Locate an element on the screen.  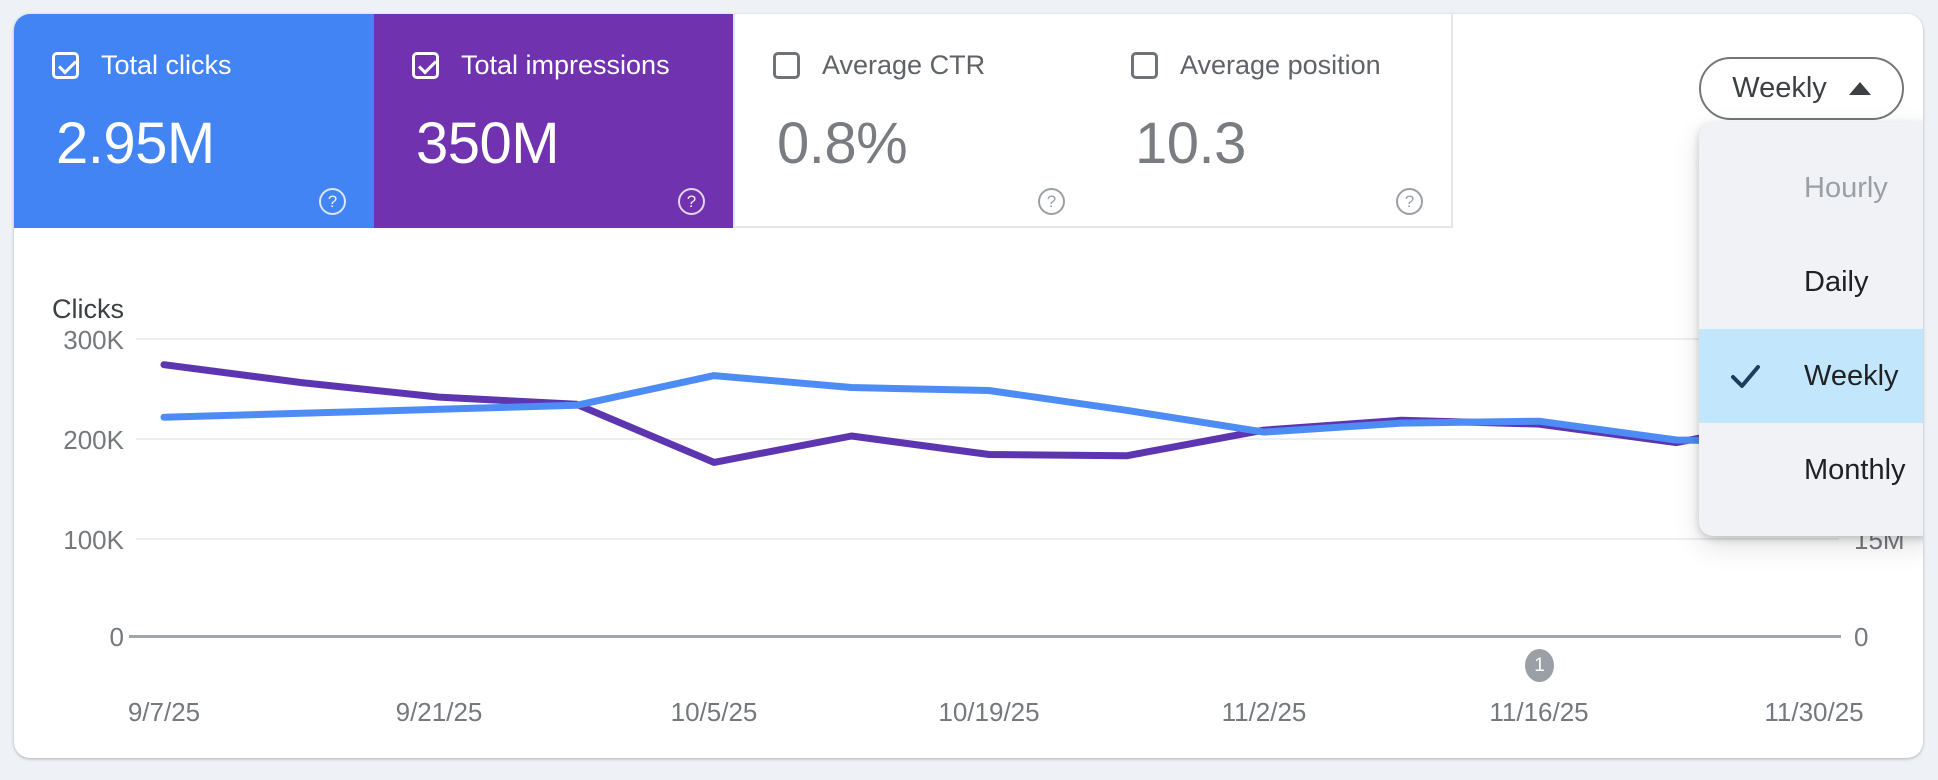
menu-item-label: Daily is located at coordinates (1836, 281).